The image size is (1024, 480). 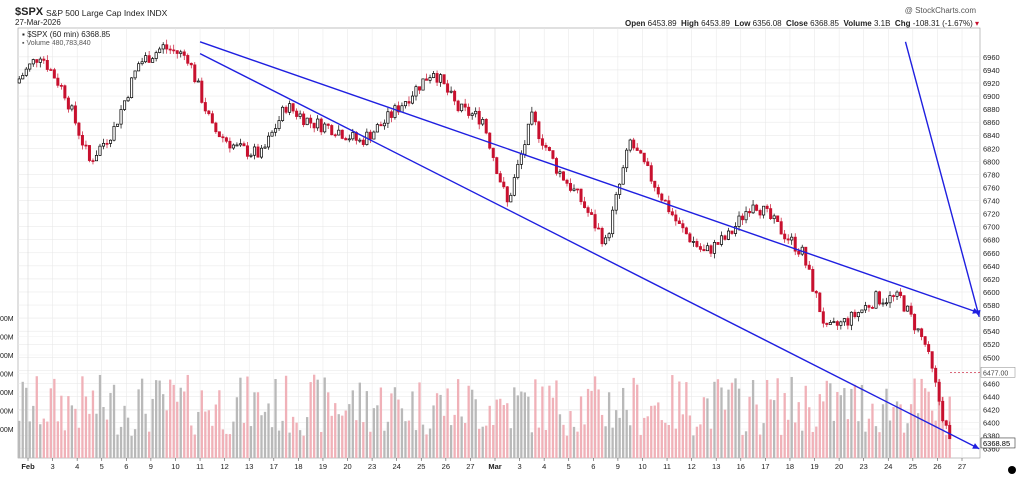 I want to click on y-tick-label: 6740, so click(x=991, y=201).